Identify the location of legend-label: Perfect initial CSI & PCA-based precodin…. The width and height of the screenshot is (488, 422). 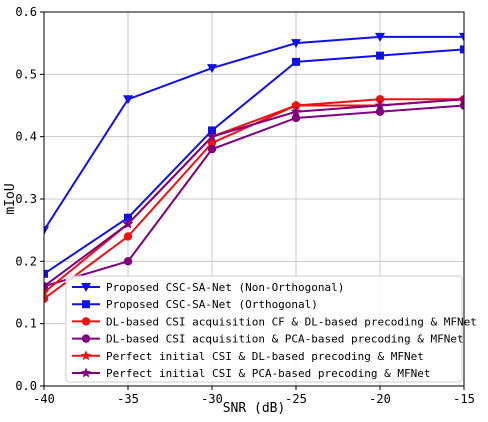
(268, 373).